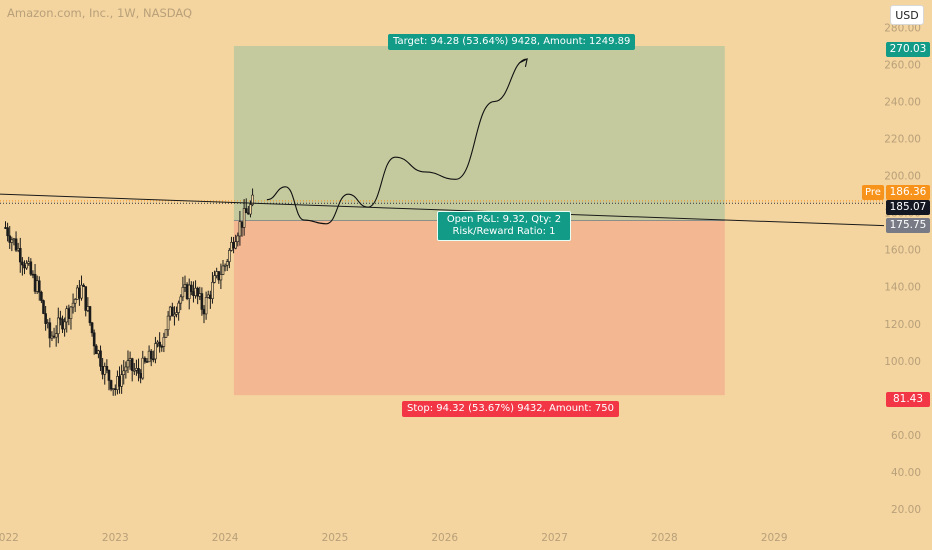 This screenshot has height=550, width=932. I want to click on price-tick-label: 120.00, so click(902, 325).